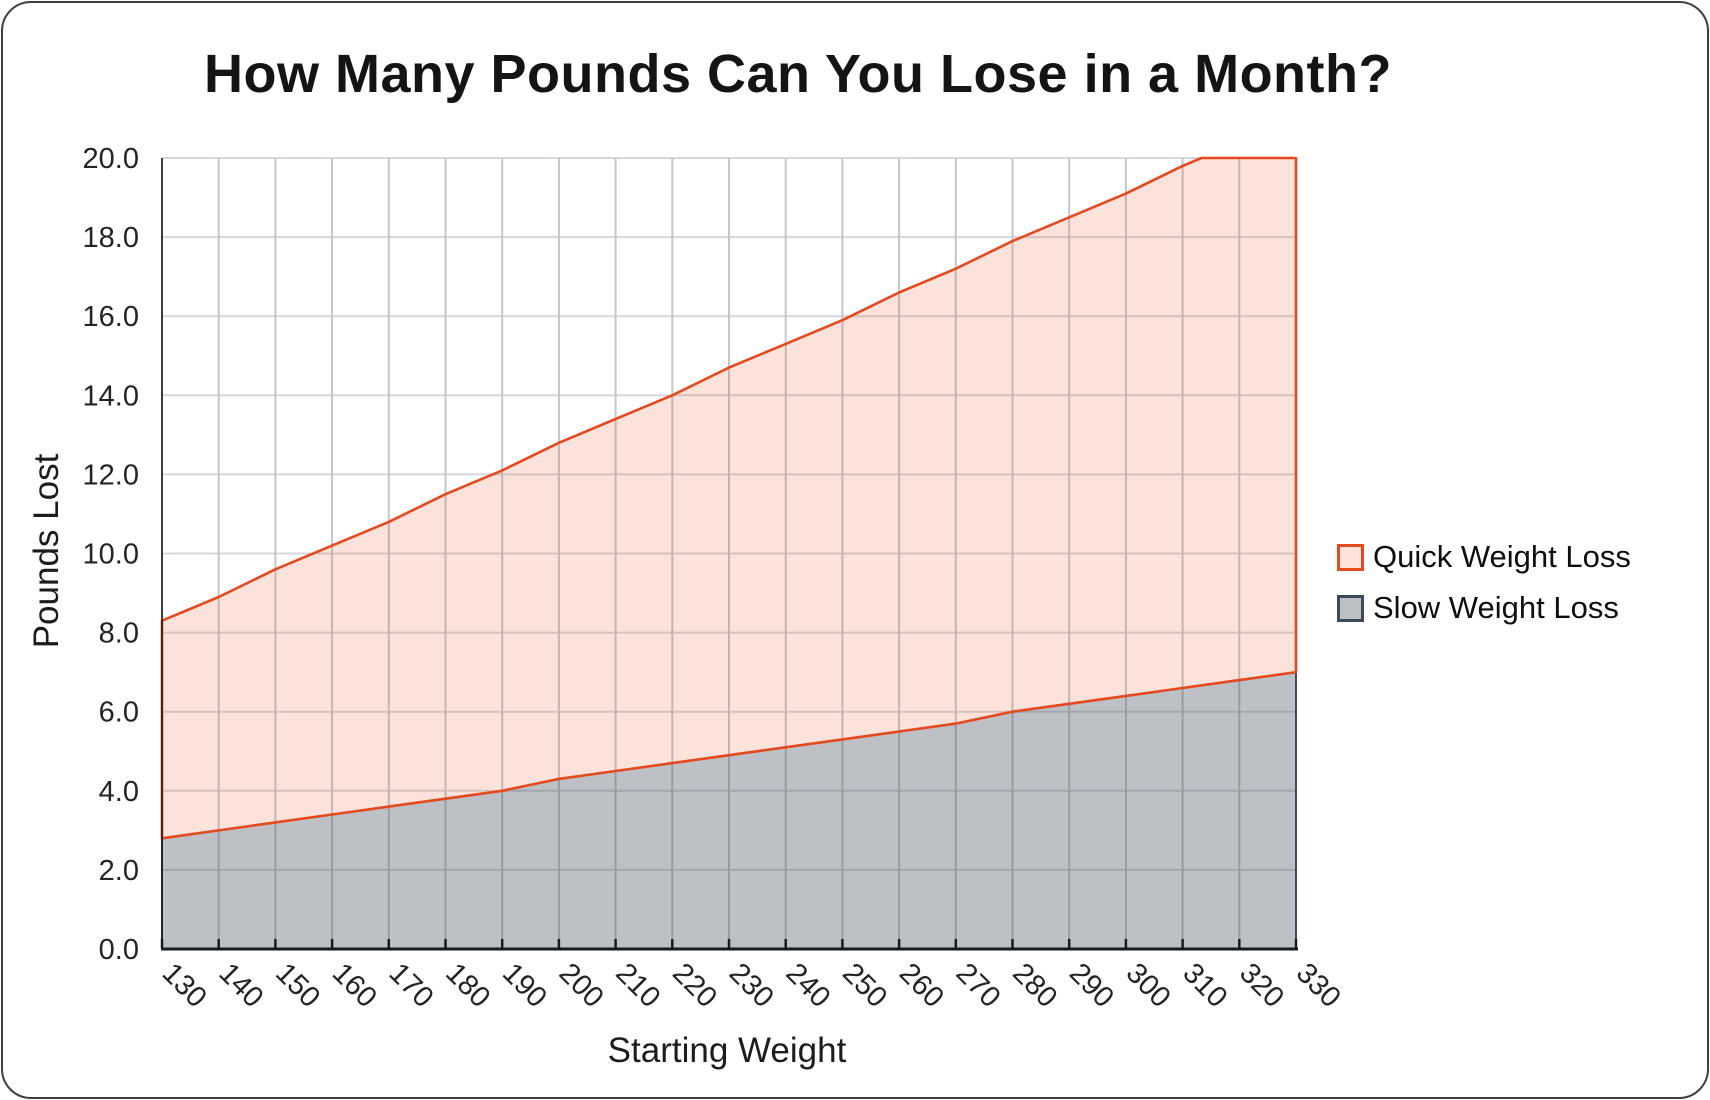 The image size is (1710, 1100). Describe the element at coordinates (978, 985) in the screenshot. I see `x-tick-label: 270` at that location.